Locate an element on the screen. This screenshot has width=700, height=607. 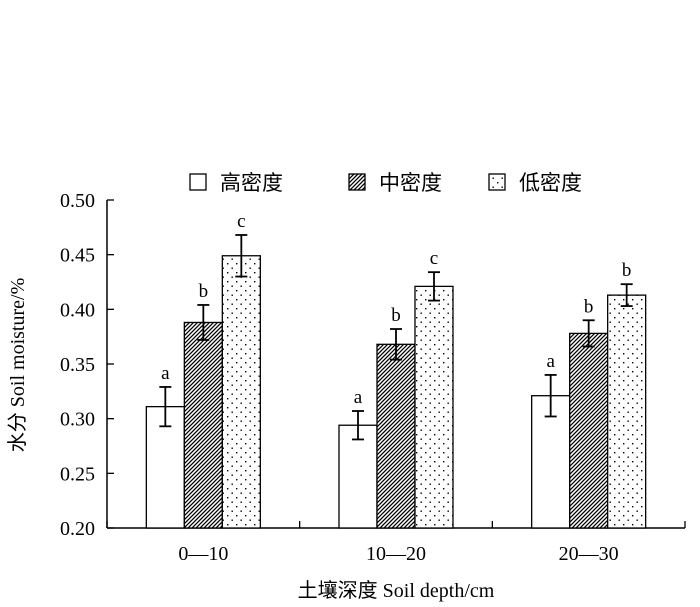
y-axis-title: 水分 Soil moisture/% is located at coordinates (17, 365).